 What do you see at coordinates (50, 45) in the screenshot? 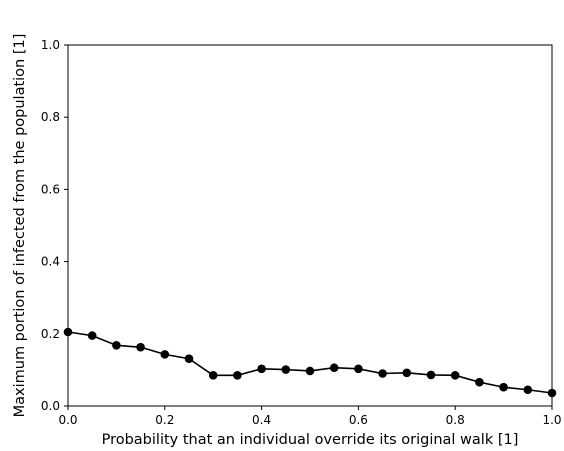
I see `y-tick-label: 1.0` at bounding box center [50, 45].